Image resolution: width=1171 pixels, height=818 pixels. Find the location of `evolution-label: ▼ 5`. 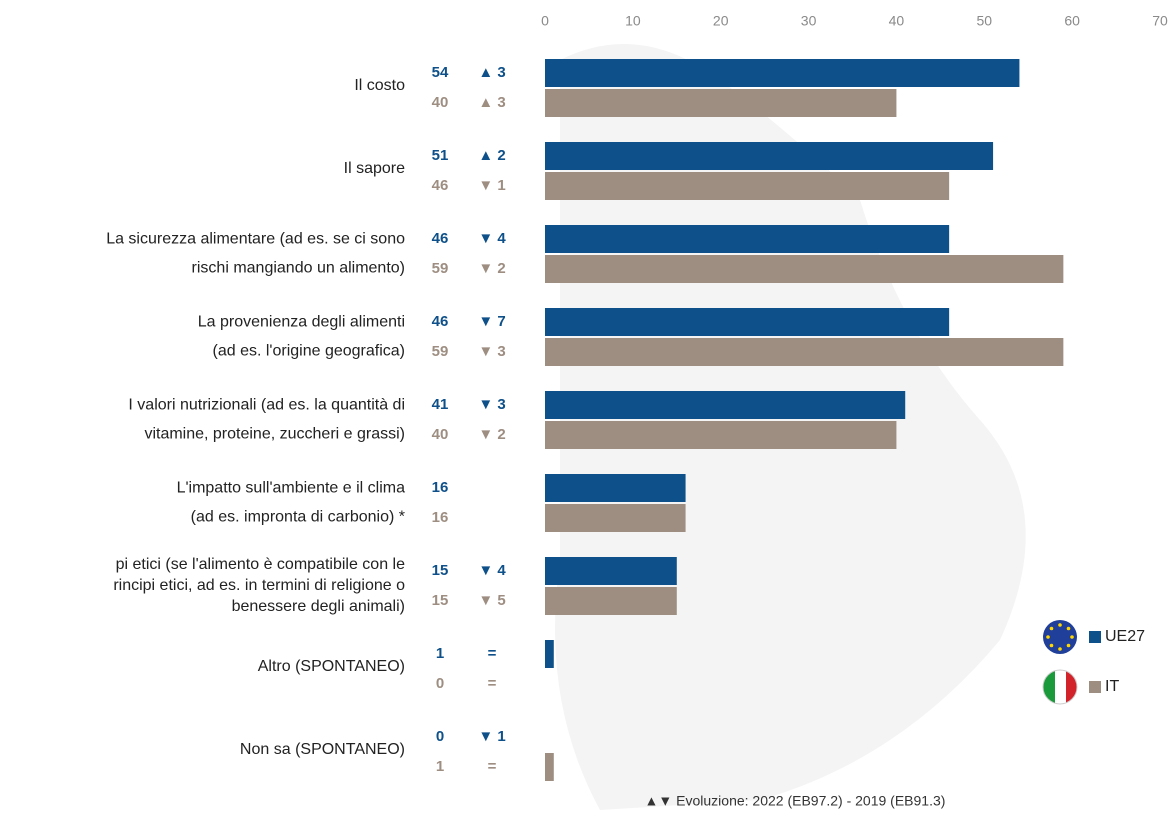

evolution-label: ▼ 5 is located at coordinates (491, 600).